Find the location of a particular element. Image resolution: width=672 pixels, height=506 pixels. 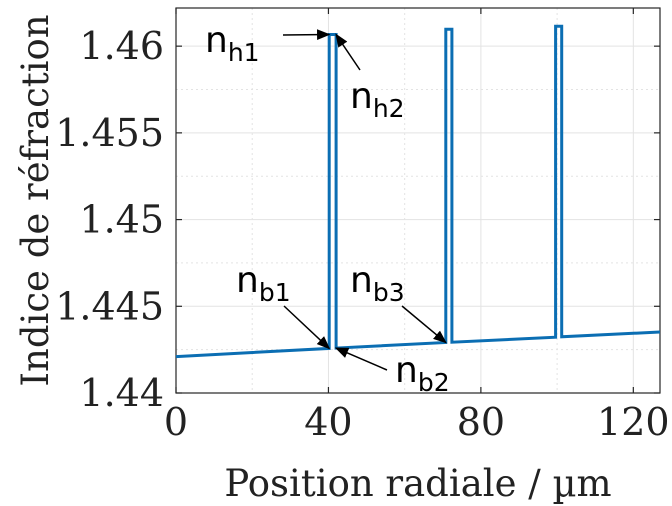

y-tick-label: 1.445 is located at coordinates (109, 306).